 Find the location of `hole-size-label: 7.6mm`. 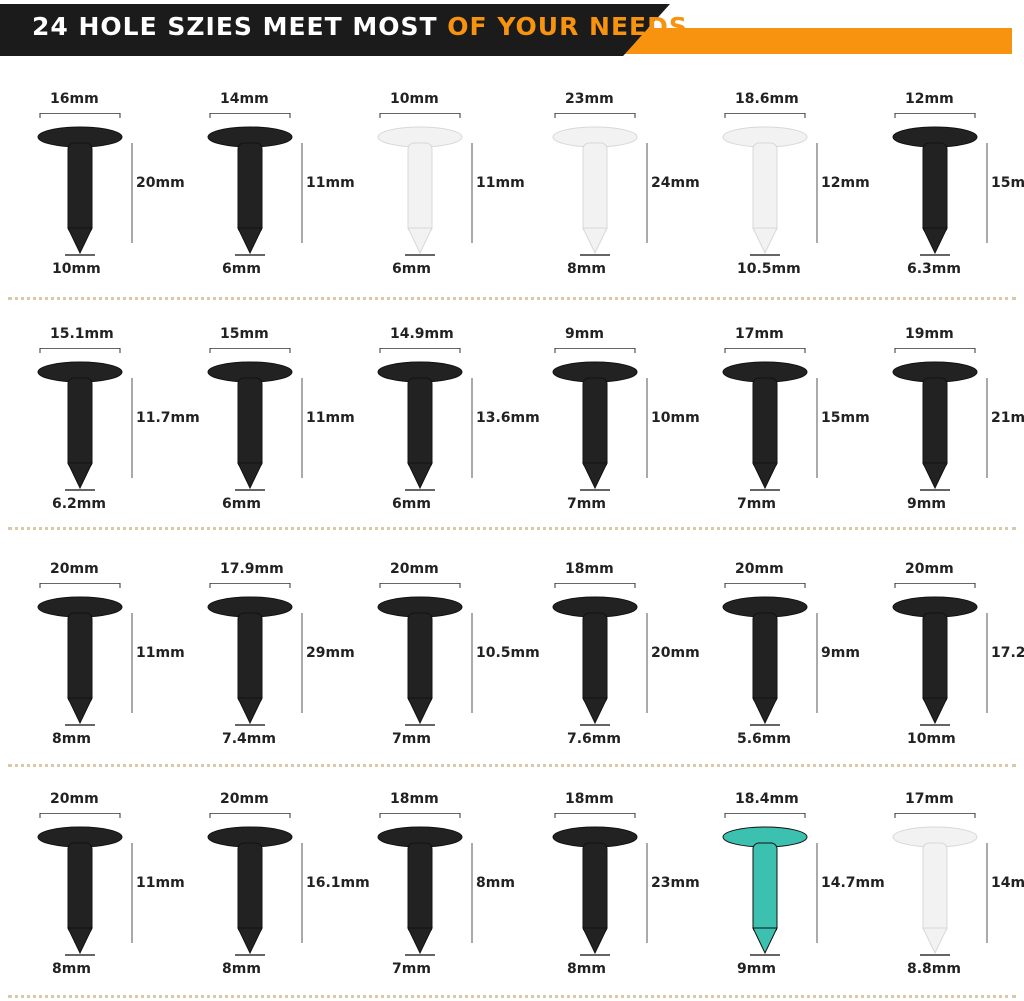

hole-size-label: 7.6mm is located at coordinates (594, 739).